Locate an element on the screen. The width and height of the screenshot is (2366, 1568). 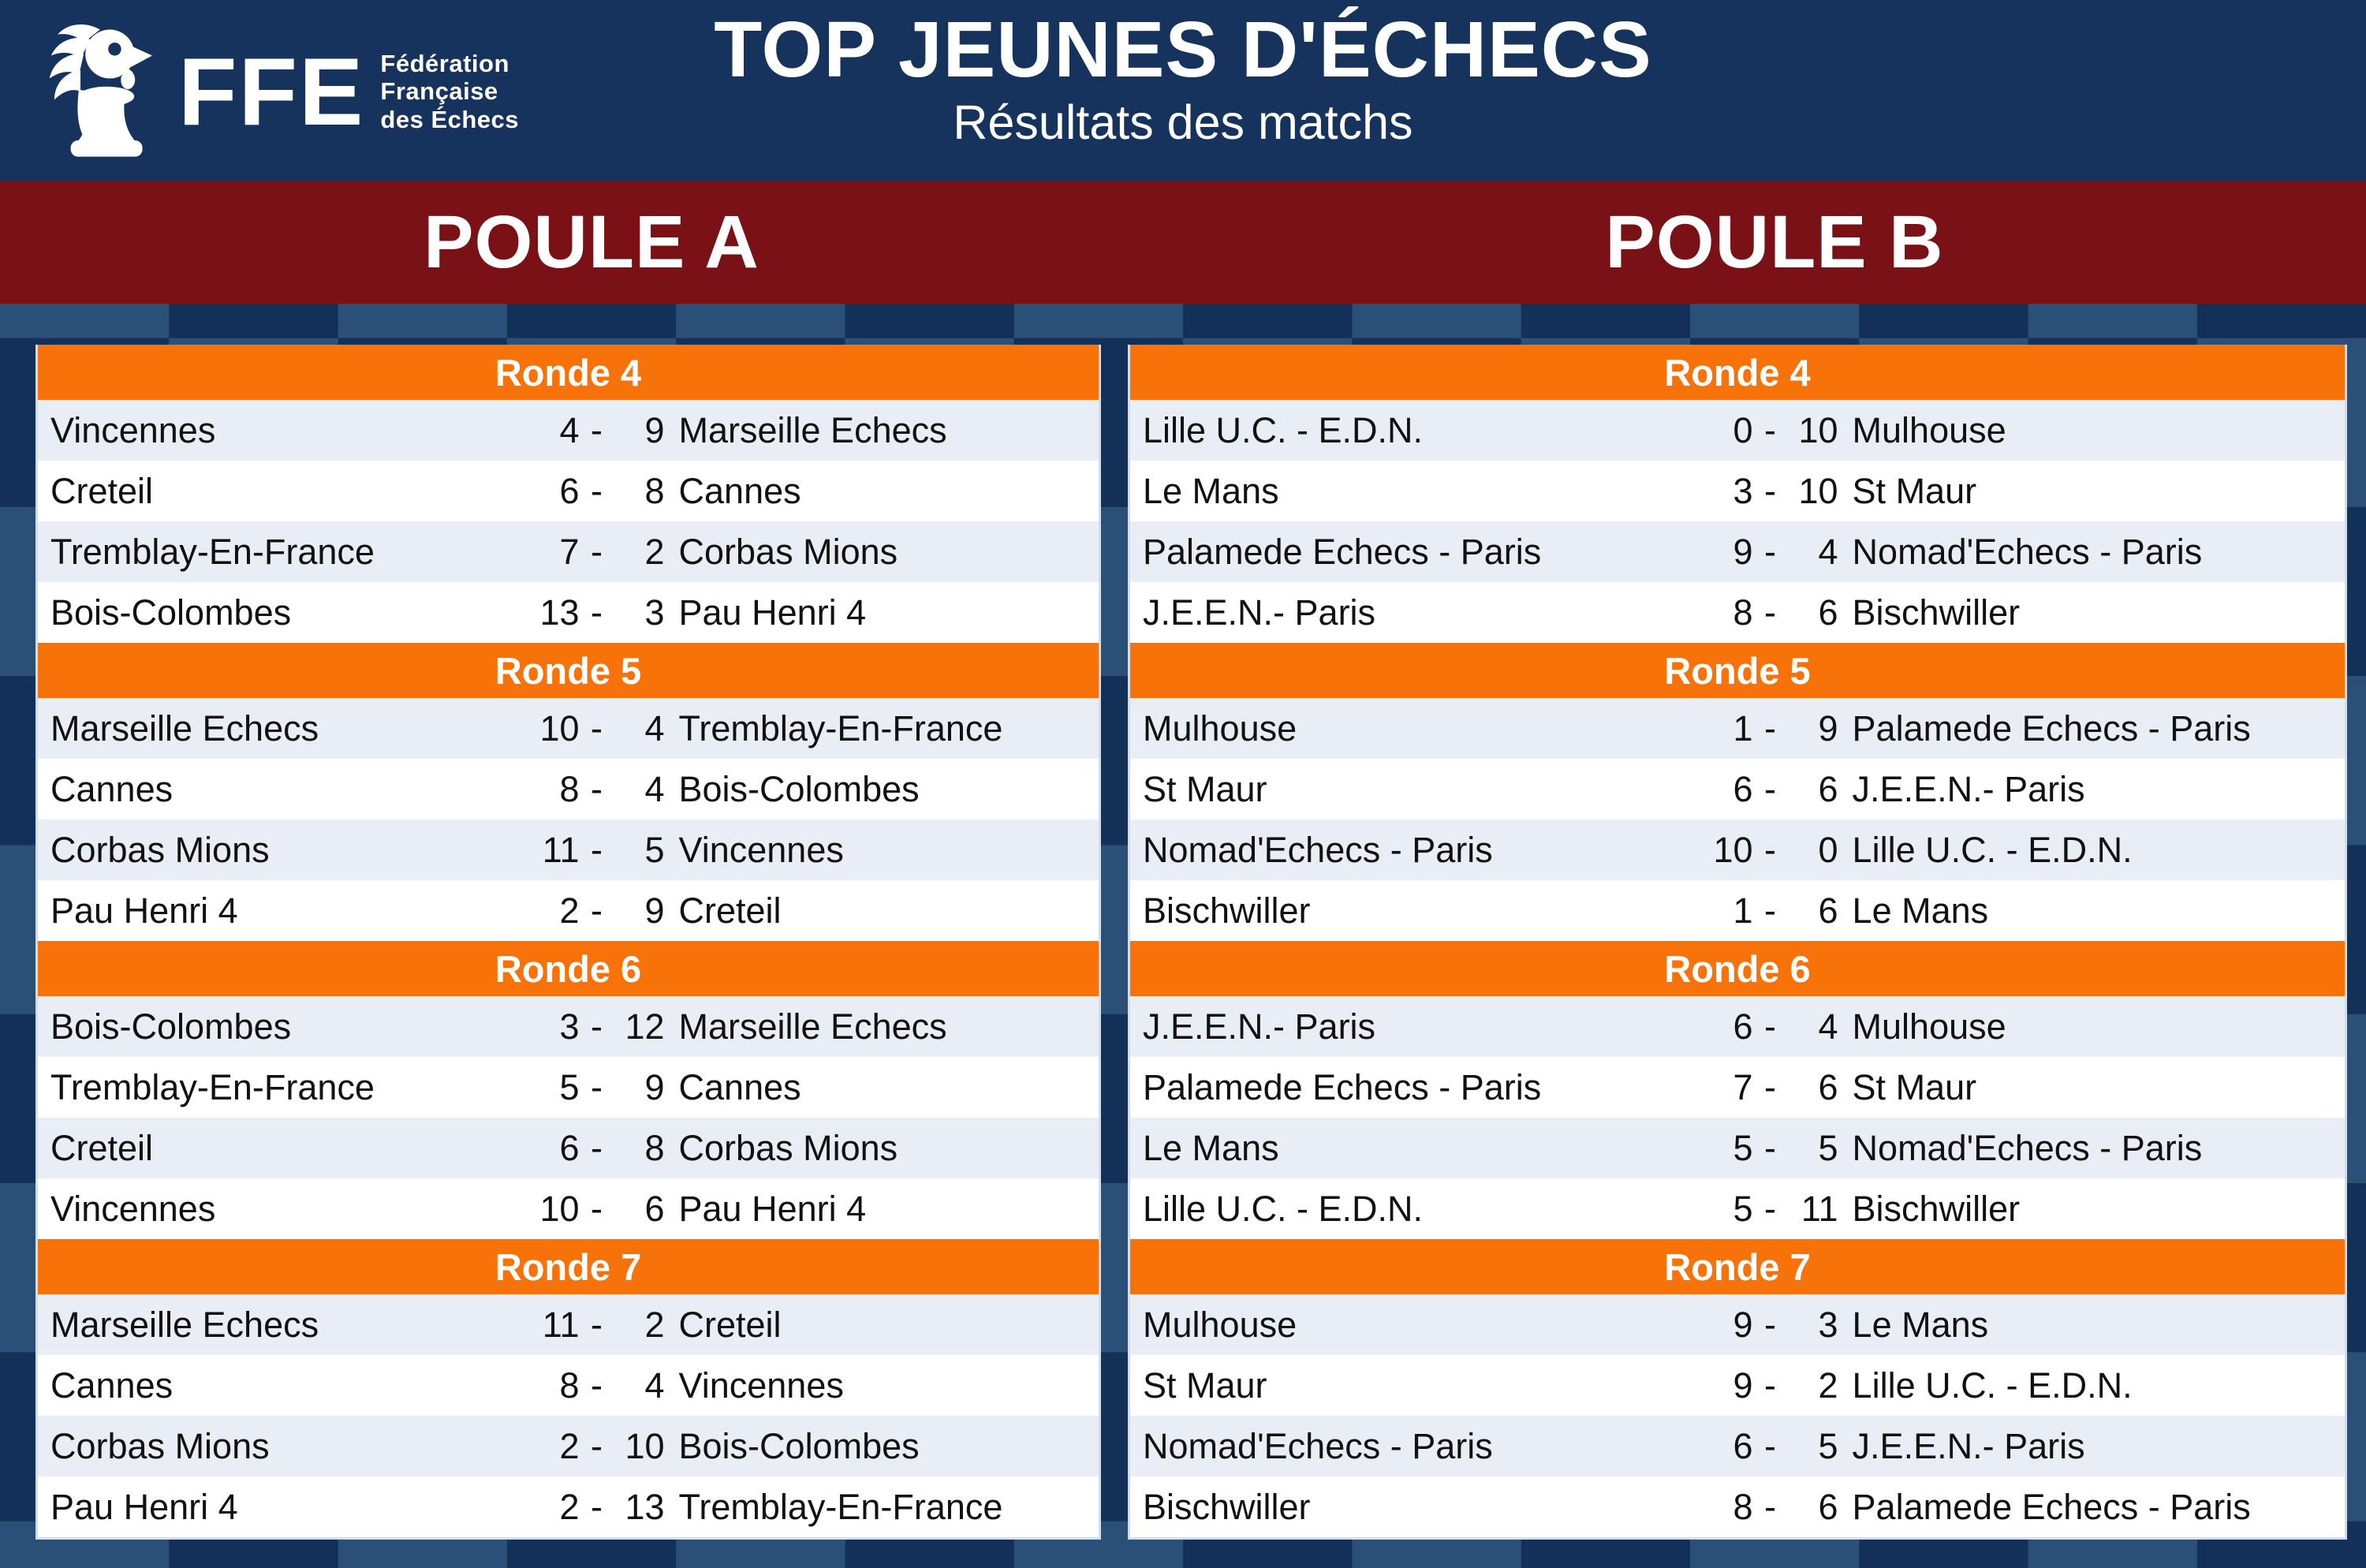
away-team: Bischwiller is located at coordinates (1936, 612).